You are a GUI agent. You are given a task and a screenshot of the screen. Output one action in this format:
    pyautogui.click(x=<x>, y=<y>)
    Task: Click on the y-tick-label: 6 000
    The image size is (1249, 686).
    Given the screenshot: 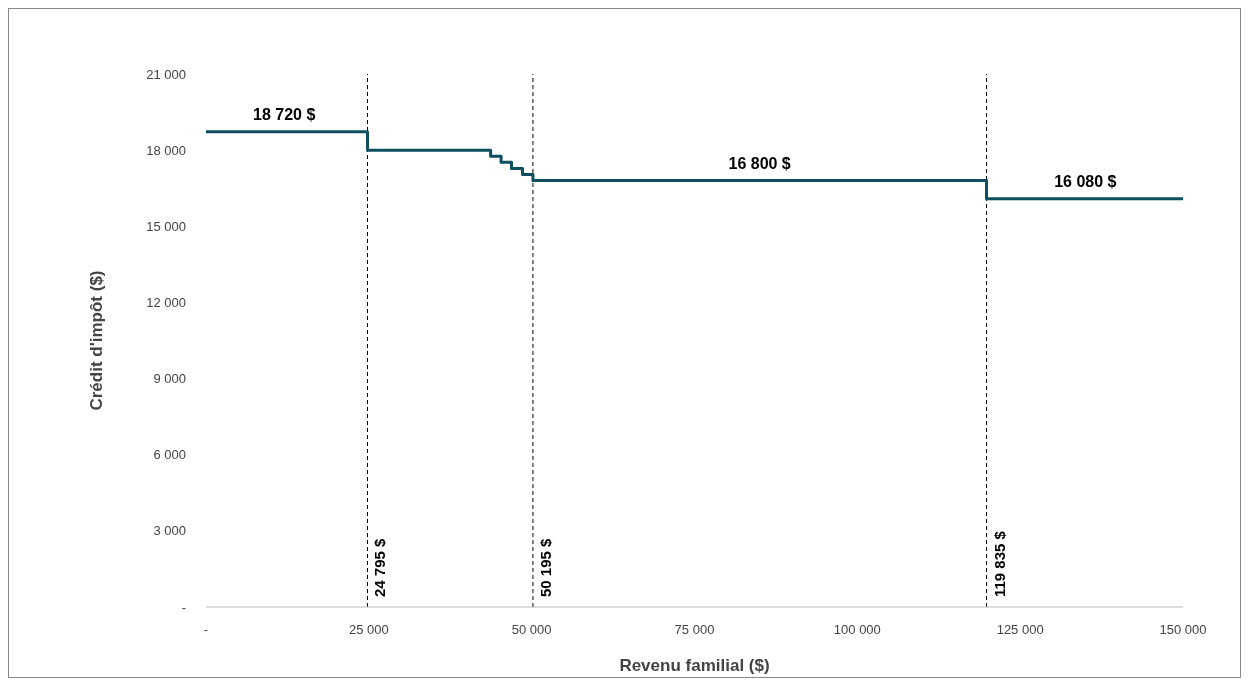 What is the action you would take?
    pyautogui.click(x=169, y=455)
    